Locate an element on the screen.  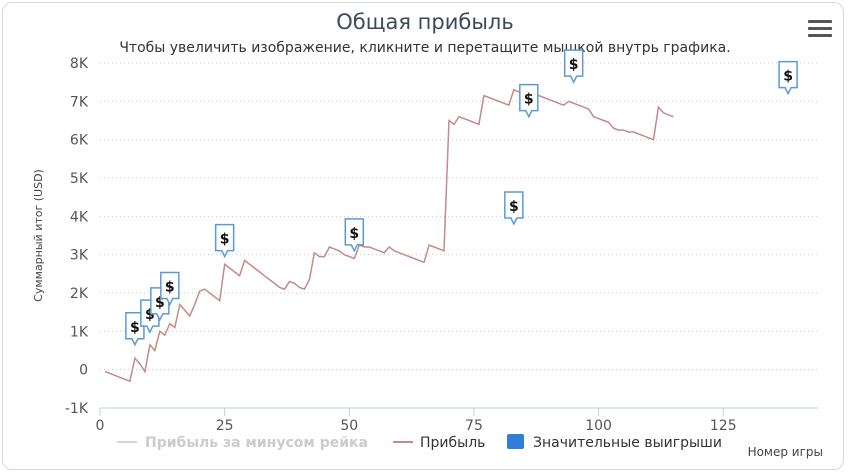
x-axis-title: Номер игры is located at coordinates (785, 452).